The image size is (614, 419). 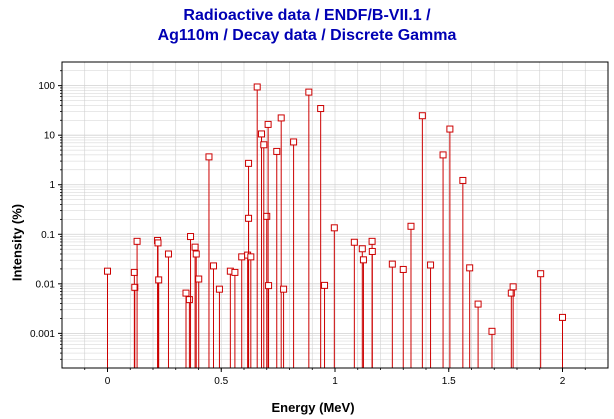 What do you see at coordinates (46, 86) in the screenshot?
I see `y-tick-label: 100` at bounding box center [46, 86].